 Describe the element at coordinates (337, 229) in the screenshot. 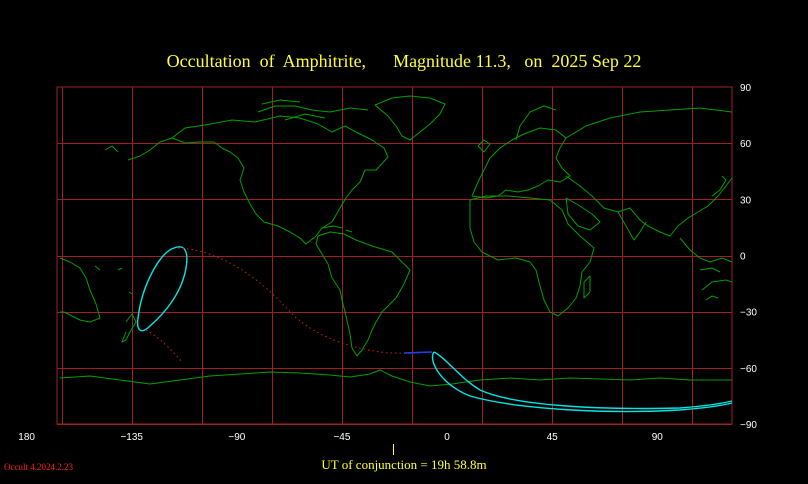

I see `coast-caribbean-islands` at that location.